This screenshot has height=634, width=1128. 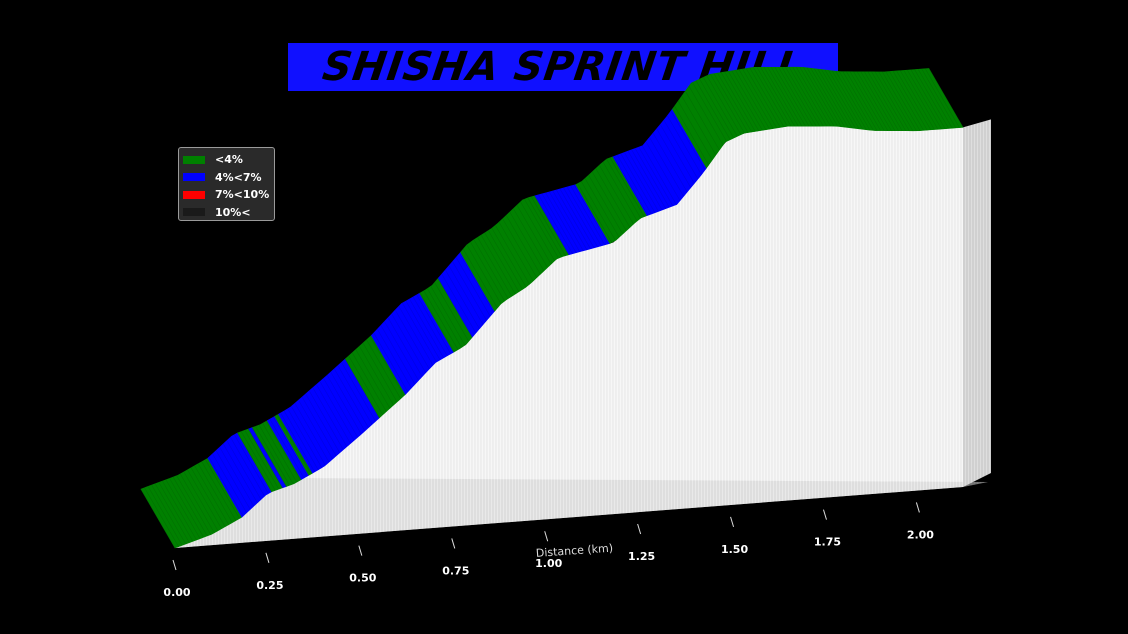 What do you see at coordinates (238, 177) in the screenshot?
I see `legend-label: 4%<7%` at bounding box center [238, 177].